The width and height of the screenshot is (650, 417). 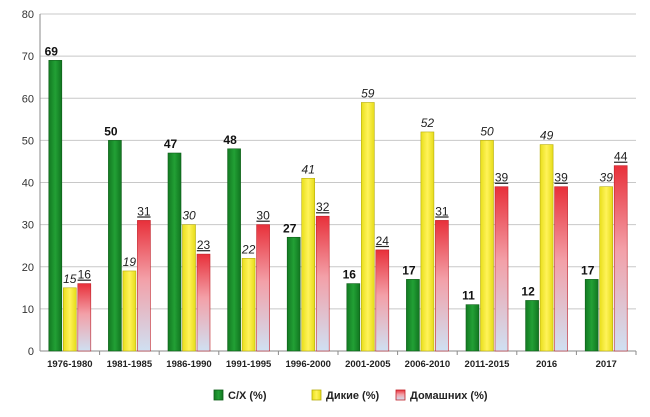 I want to click on x-tick-label: 2017, so click(x=606, y=364).